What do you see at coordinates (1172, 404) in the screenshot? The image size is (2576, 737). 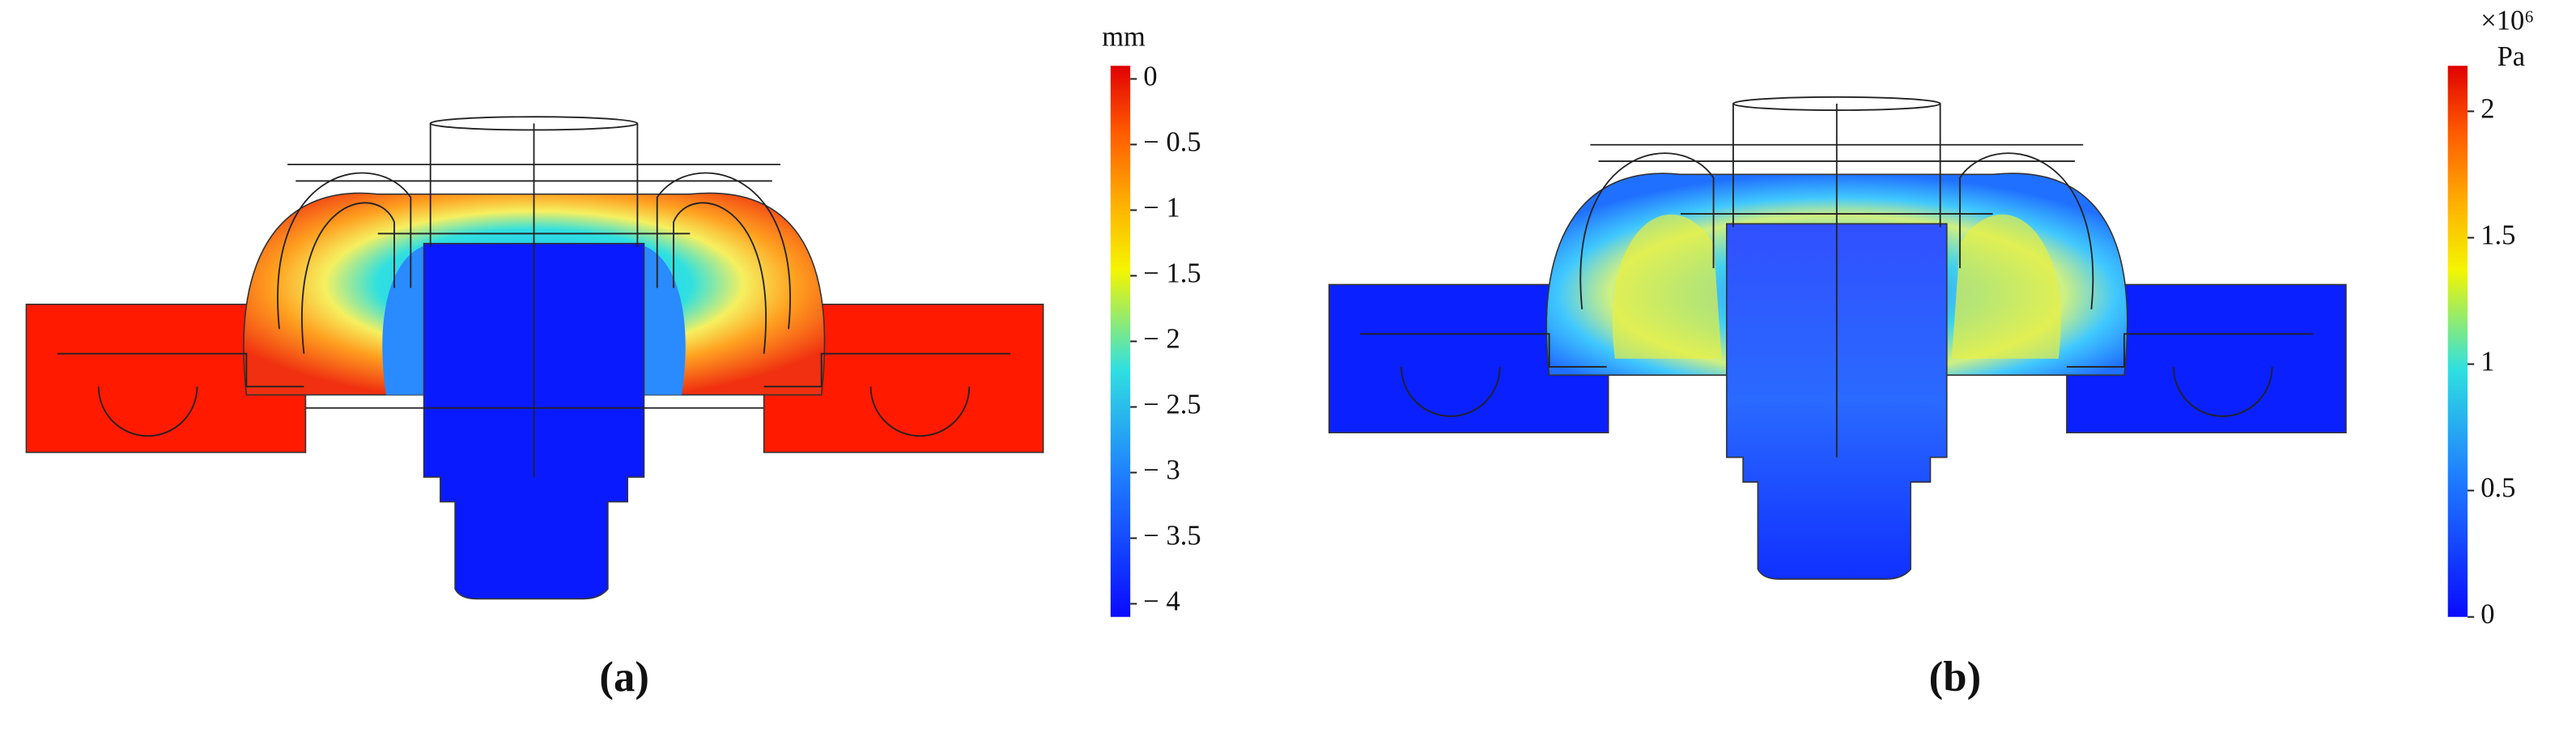 I see `colorbar-tick-label: − 2.5` at bounding box center [1172, 404].